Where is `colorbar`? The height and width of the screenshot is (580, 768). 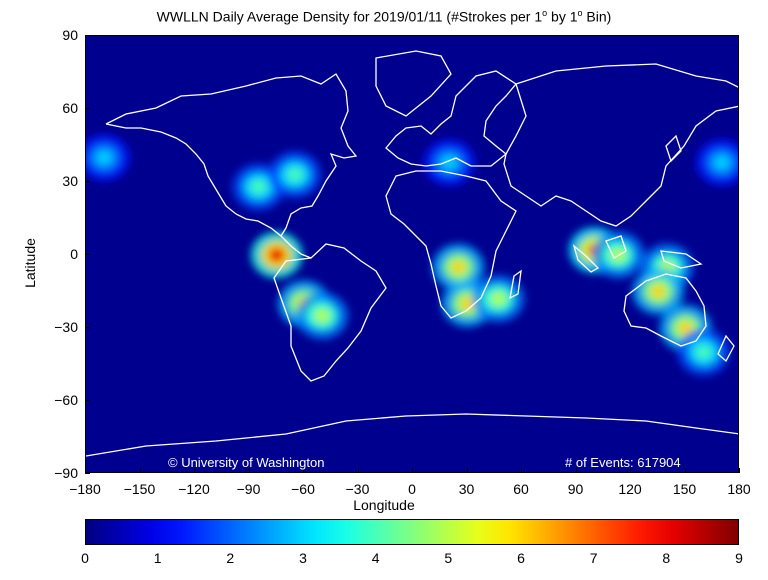 colorbar is located at coordinates (412, 532).